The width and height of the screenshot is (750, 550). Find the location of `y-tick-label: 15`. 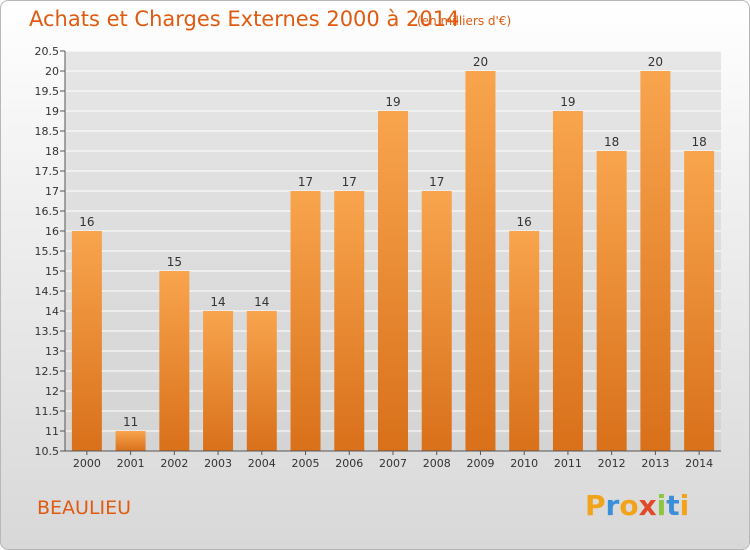

y-tick-label: 15 is located at coordinates (52, 271).